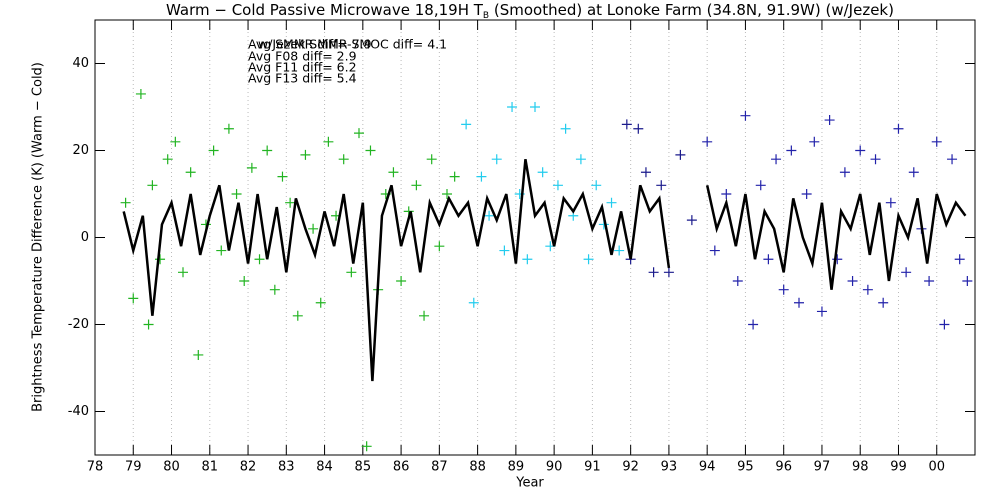 The width and height of the screenshot is (1000, 504). What do you see at coordinates (707, 467) in the screenshot?
I see `x-tick-label: 94` at bounding box center [707, 467].